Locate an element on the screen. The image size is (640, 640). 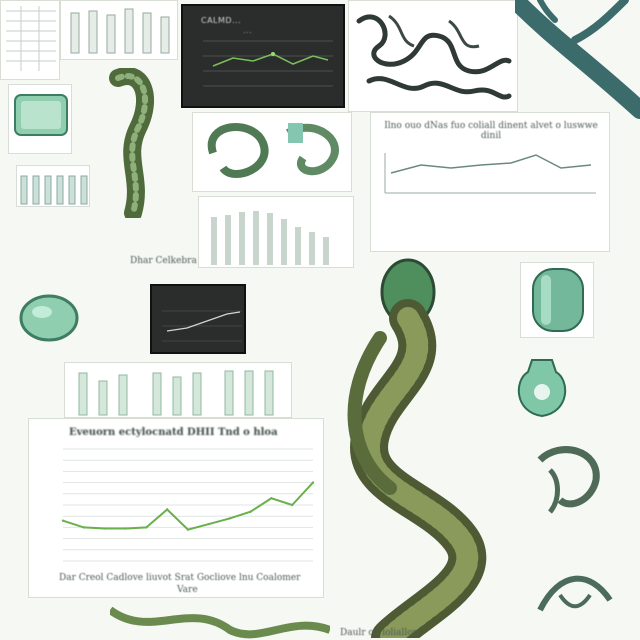
branch-bottom-right is located at coordinates (575, 595).